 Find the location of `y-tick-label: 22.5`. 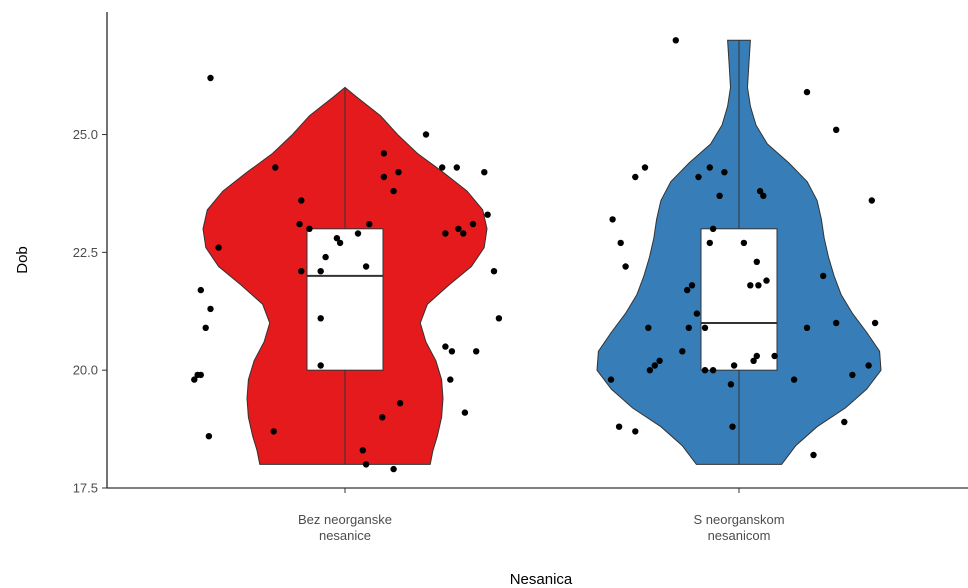

y-tick-label: 22.5 is located at coordinates (85, 252).